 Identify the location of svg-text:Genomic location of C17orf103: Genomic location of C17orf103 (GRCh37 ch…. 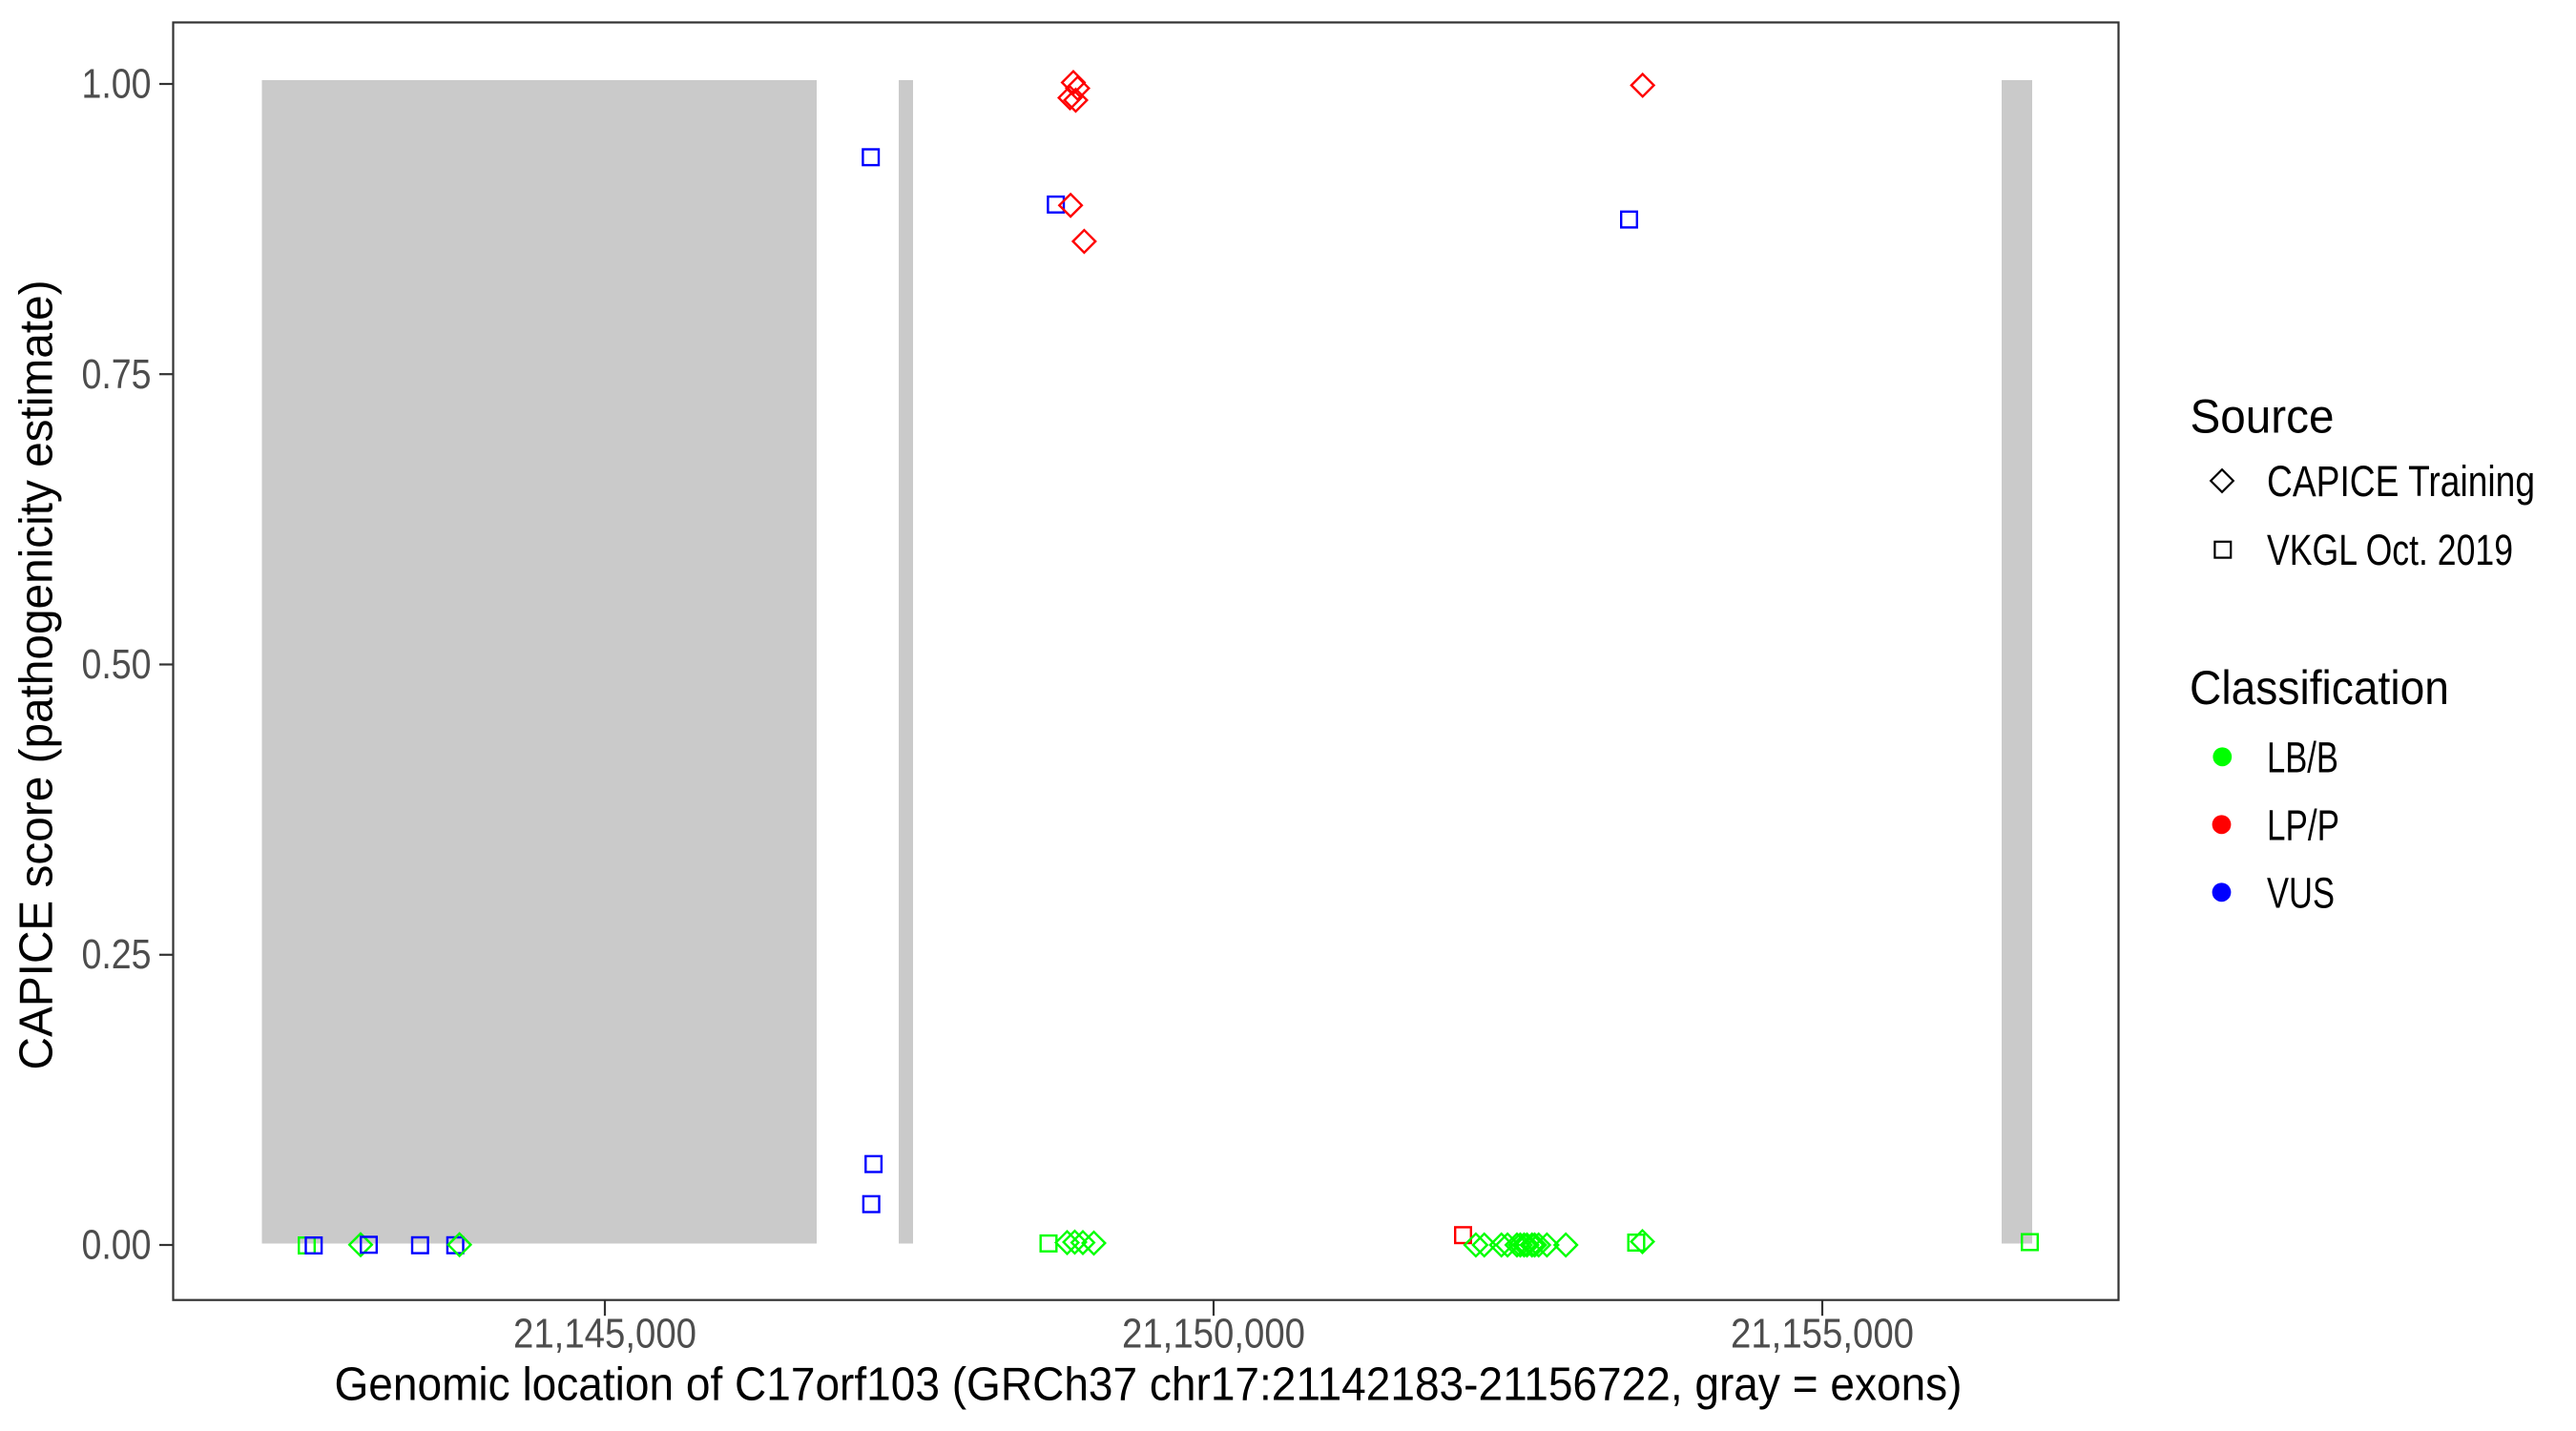
(1149, 1384).